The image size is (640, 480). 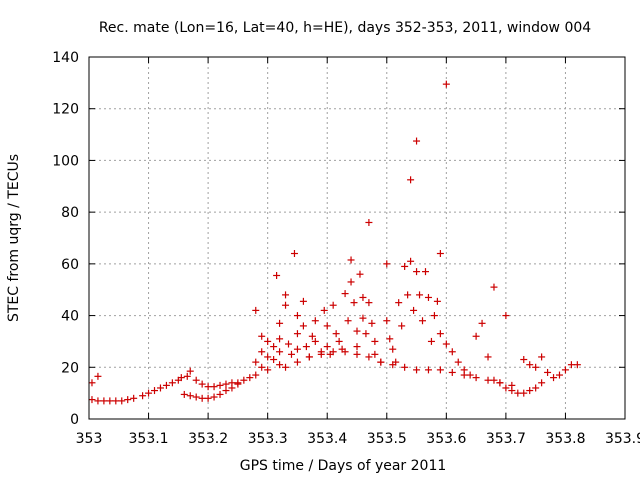 I want to click on x-tick-label: 353.2, so click(x=208, y=439).